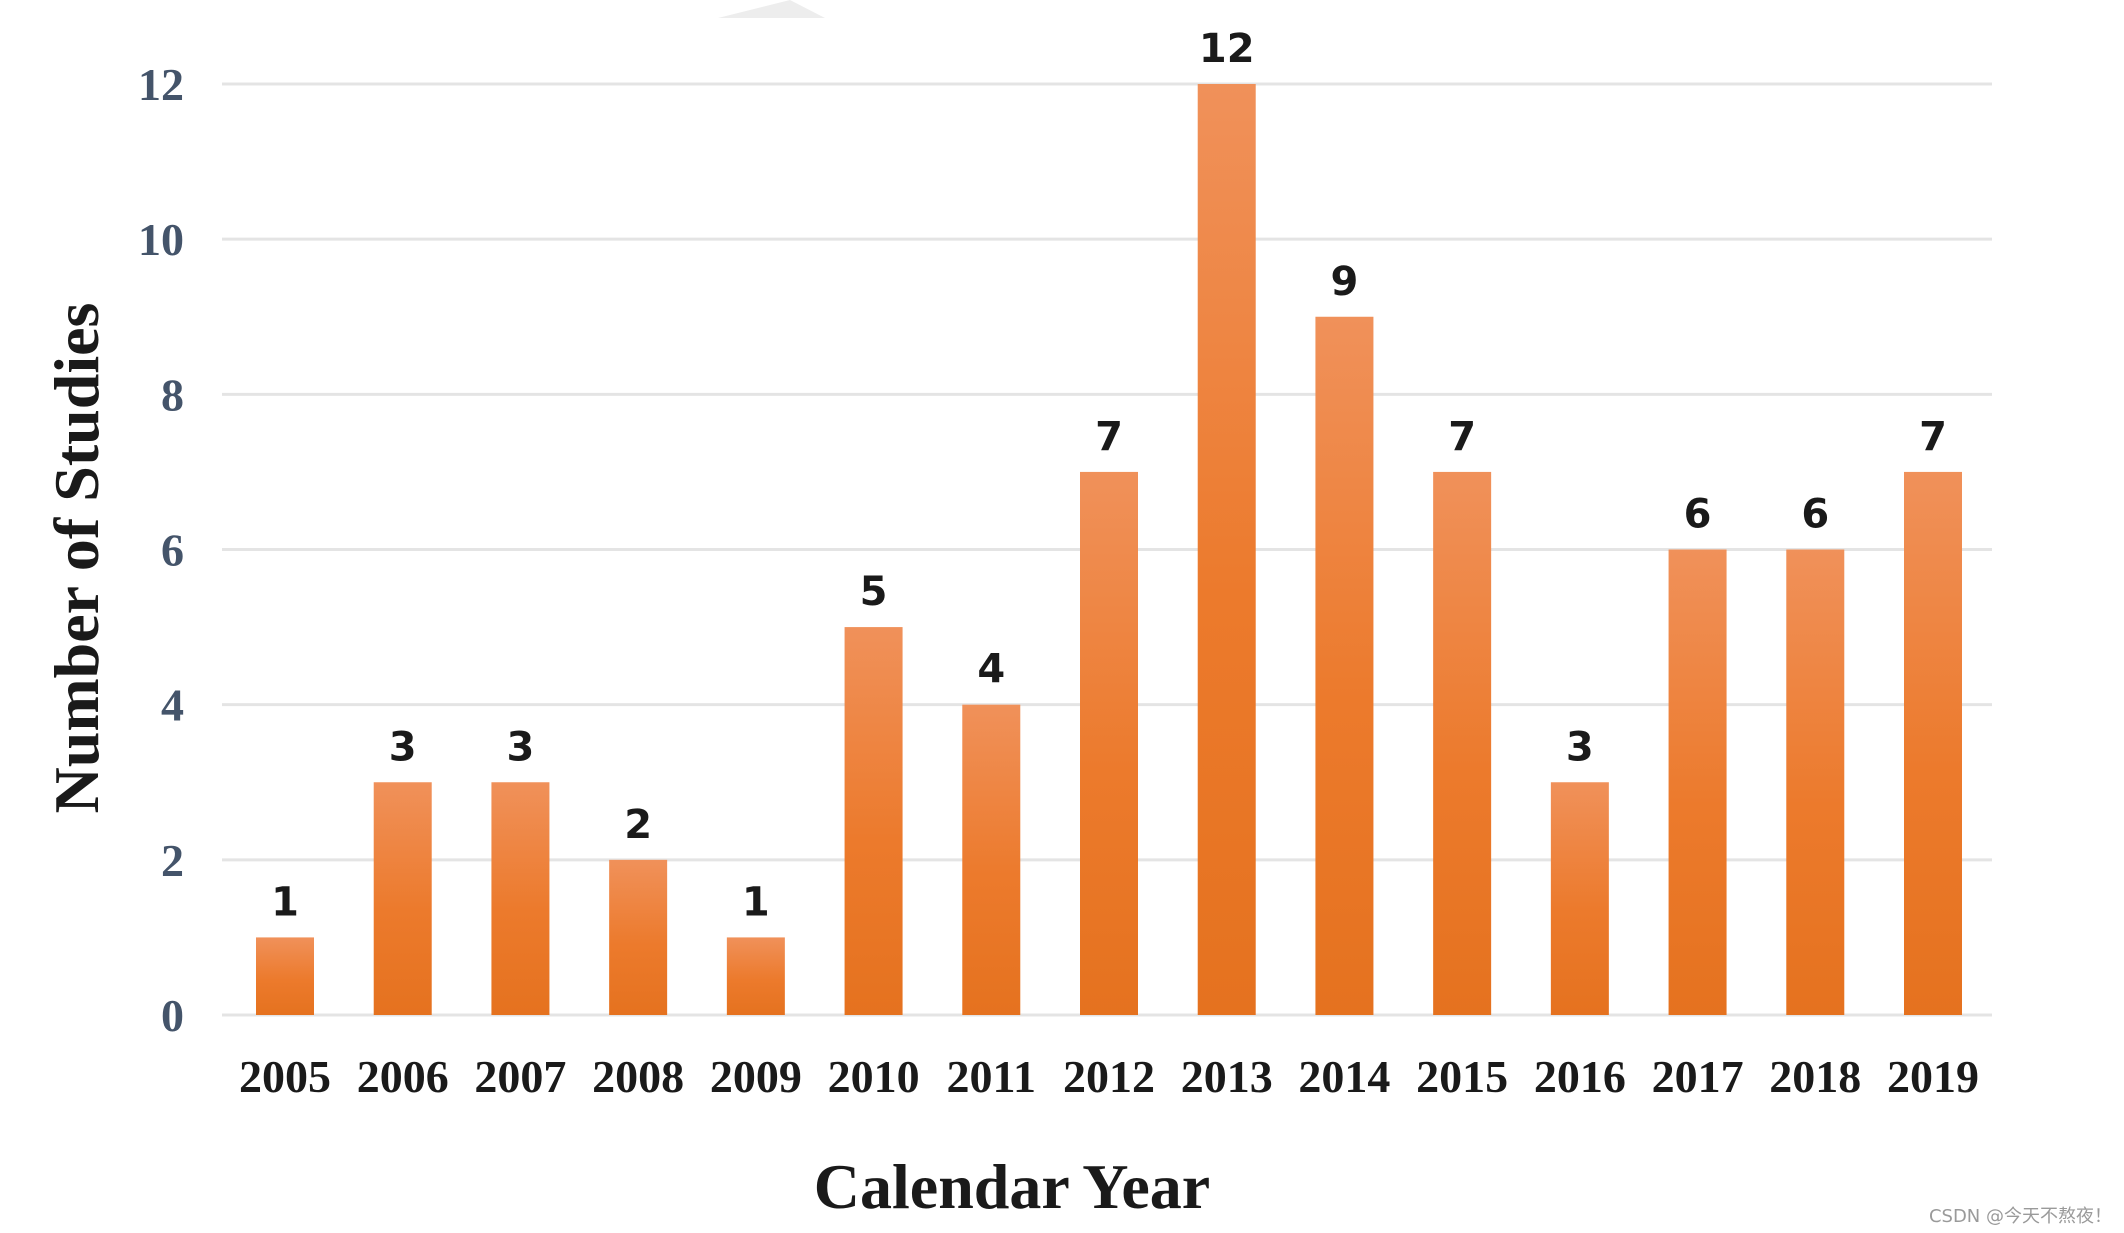  Describe the element at coordinates (755, 976) in the screenshot. I see `bar-2009` at that location.